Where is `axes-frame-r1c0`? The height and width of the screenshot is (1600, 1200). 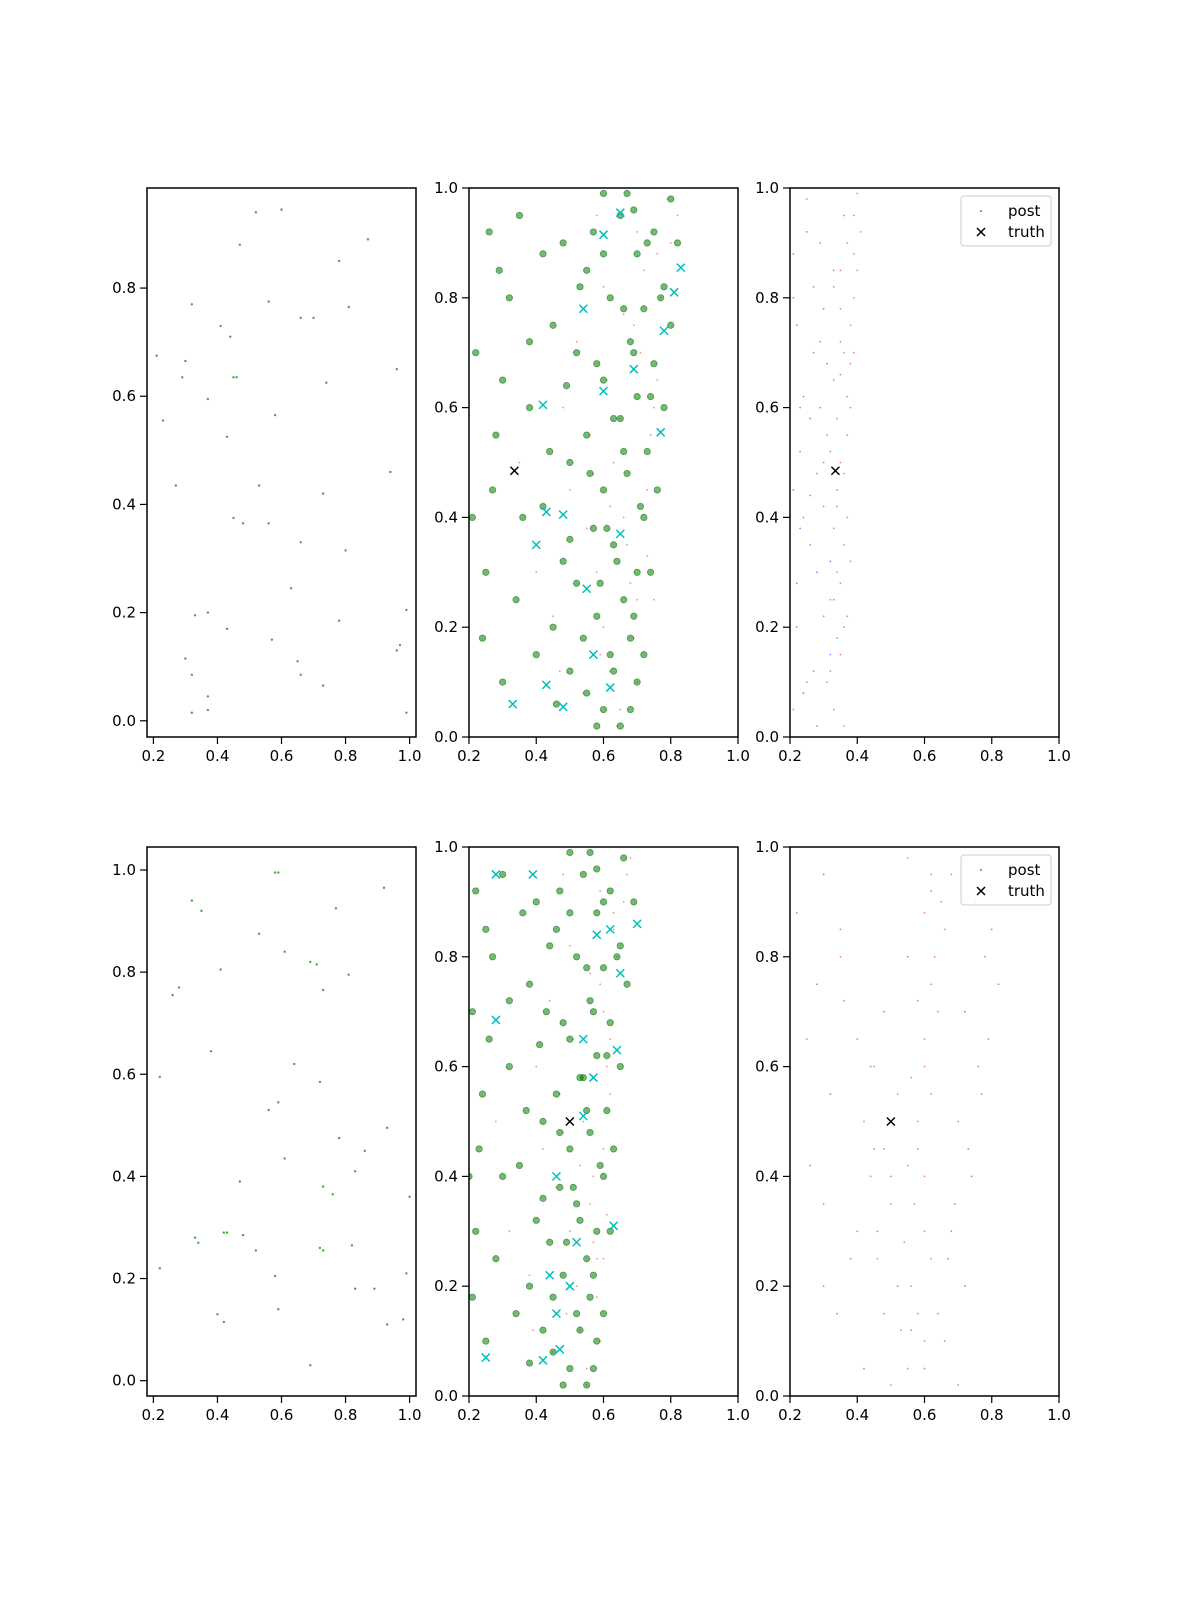 axes-frame-r1c0 is located at coordinates (281, 1121).